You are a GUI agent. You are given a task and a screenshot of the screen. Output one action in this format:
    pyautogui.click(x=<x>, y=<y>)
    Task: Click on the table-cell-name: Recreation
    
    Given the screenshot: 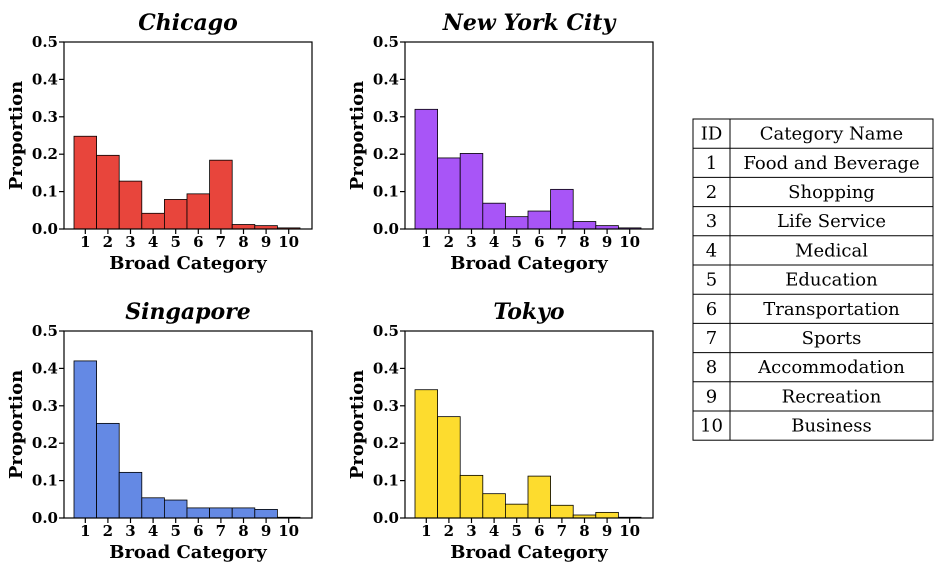 What is the action you would take?
    pyautogui.click(x=832, y=396)
    